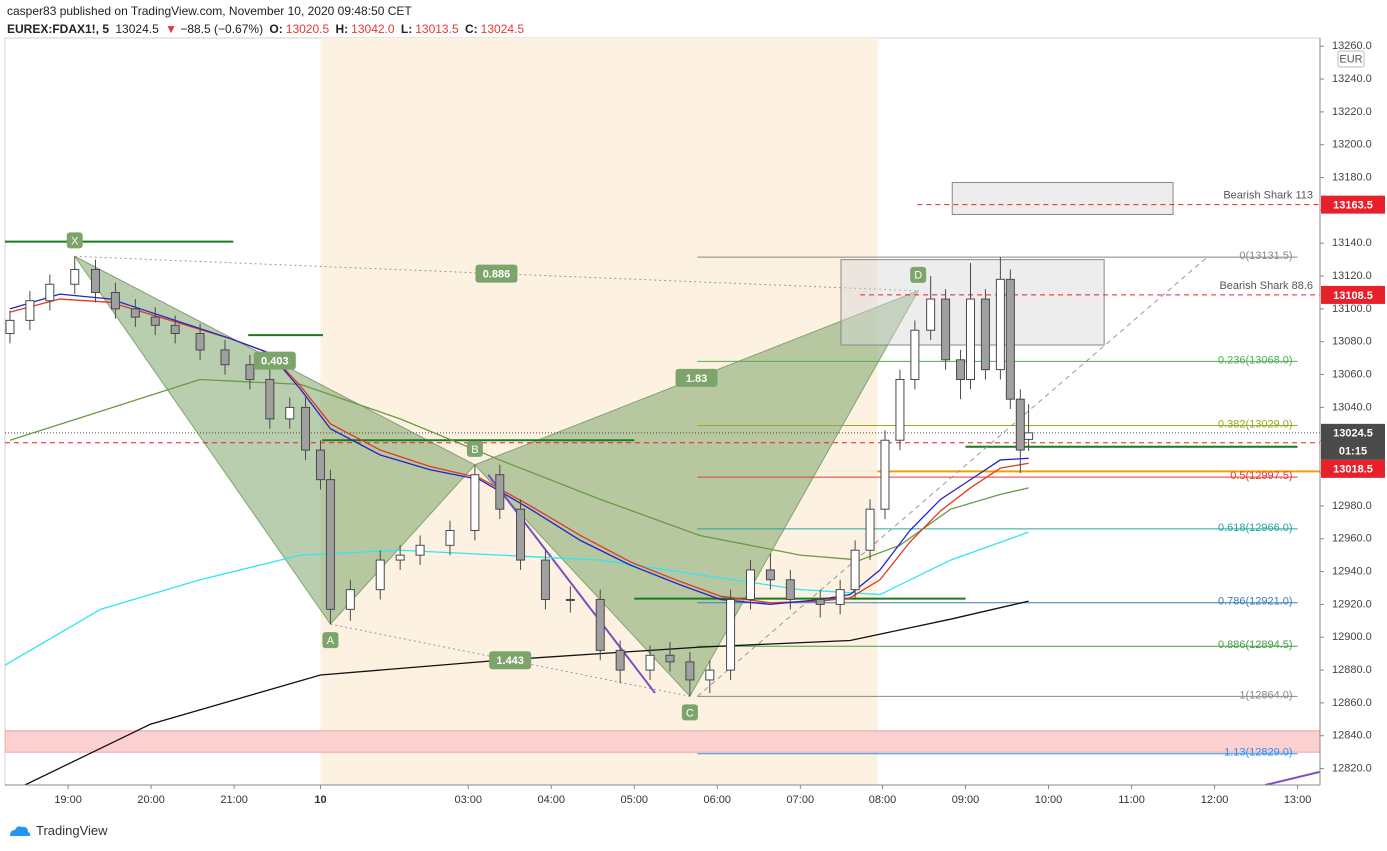 The width and height of the screenshot is (1387, 851). What do you see at coordinates (1255, 602) in the screenshot?
I see `fib-label: 0.786(12921.0)` at bounding box center [1255, 602].